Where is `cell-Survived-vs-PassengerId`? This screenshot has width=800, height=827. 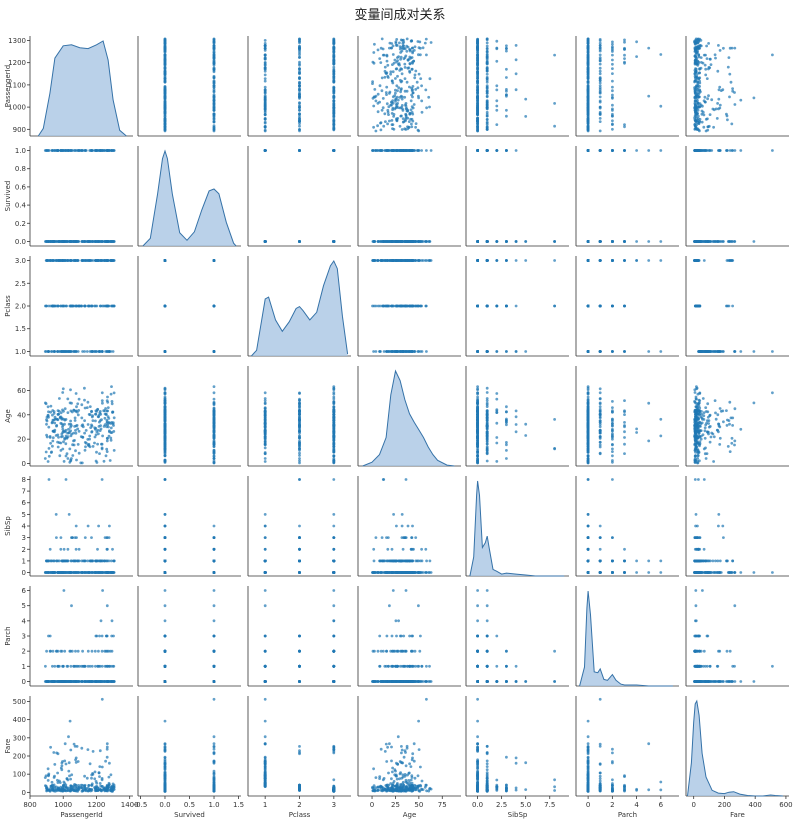
cell-Survived-vs-PassengerId is located at coordinates (81, 196).